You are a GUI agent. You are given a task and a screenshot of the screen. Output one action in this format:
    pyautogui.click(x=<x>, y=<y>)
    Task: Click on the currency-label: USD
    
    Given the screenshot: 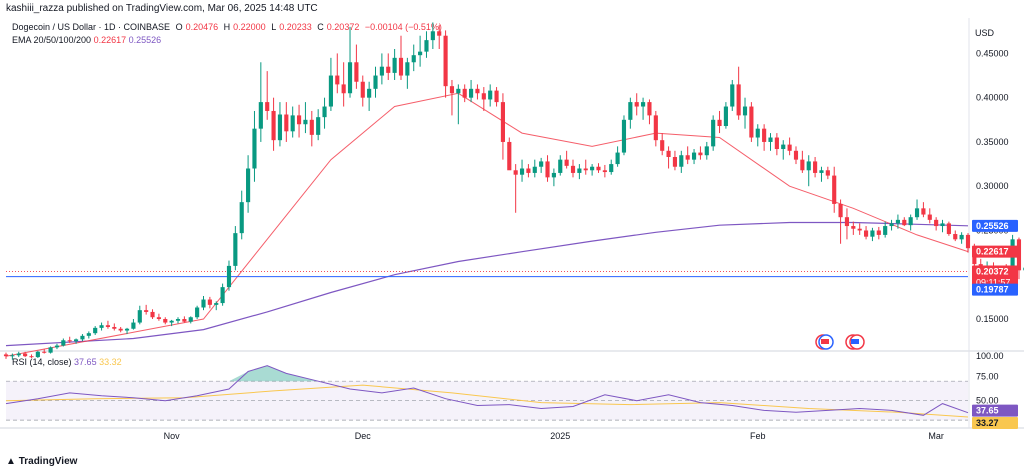 What is the action you would take?
    pyautogui.click(x=984, y=33)
    